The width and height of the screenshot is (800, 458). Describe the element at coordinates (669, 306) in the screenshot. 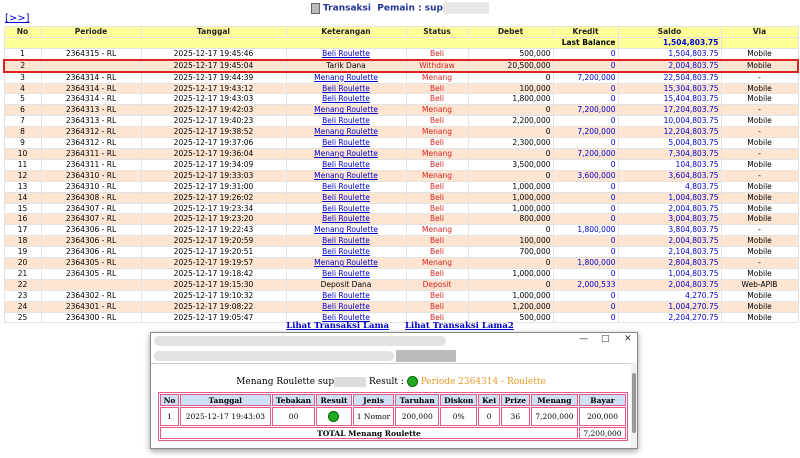

I see `cell: 1,004,270.75` at that location.